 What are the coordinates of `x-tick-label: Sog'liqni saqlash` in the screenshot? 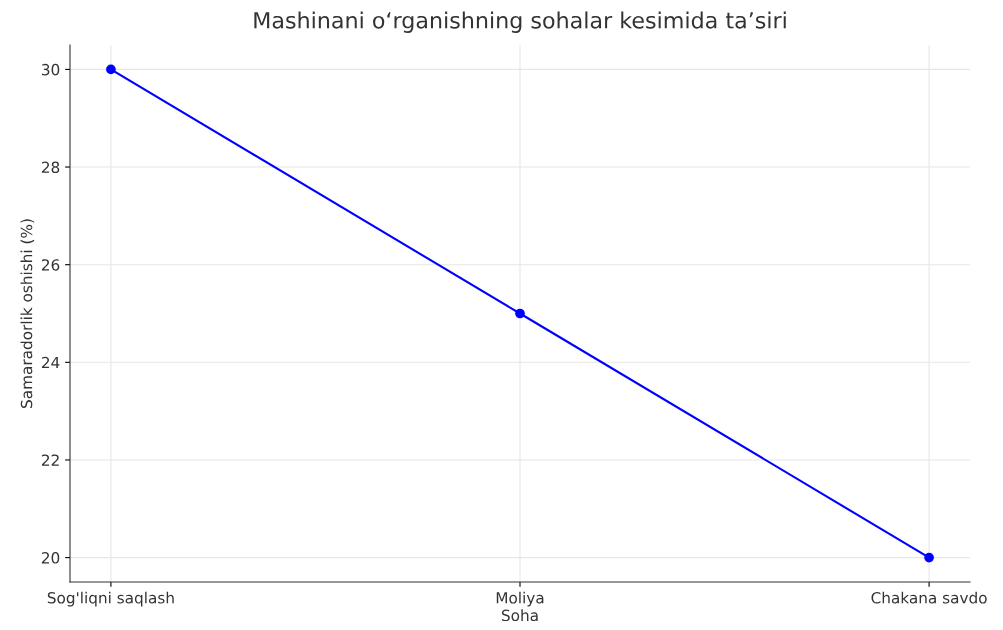 It's located at (110, 599).